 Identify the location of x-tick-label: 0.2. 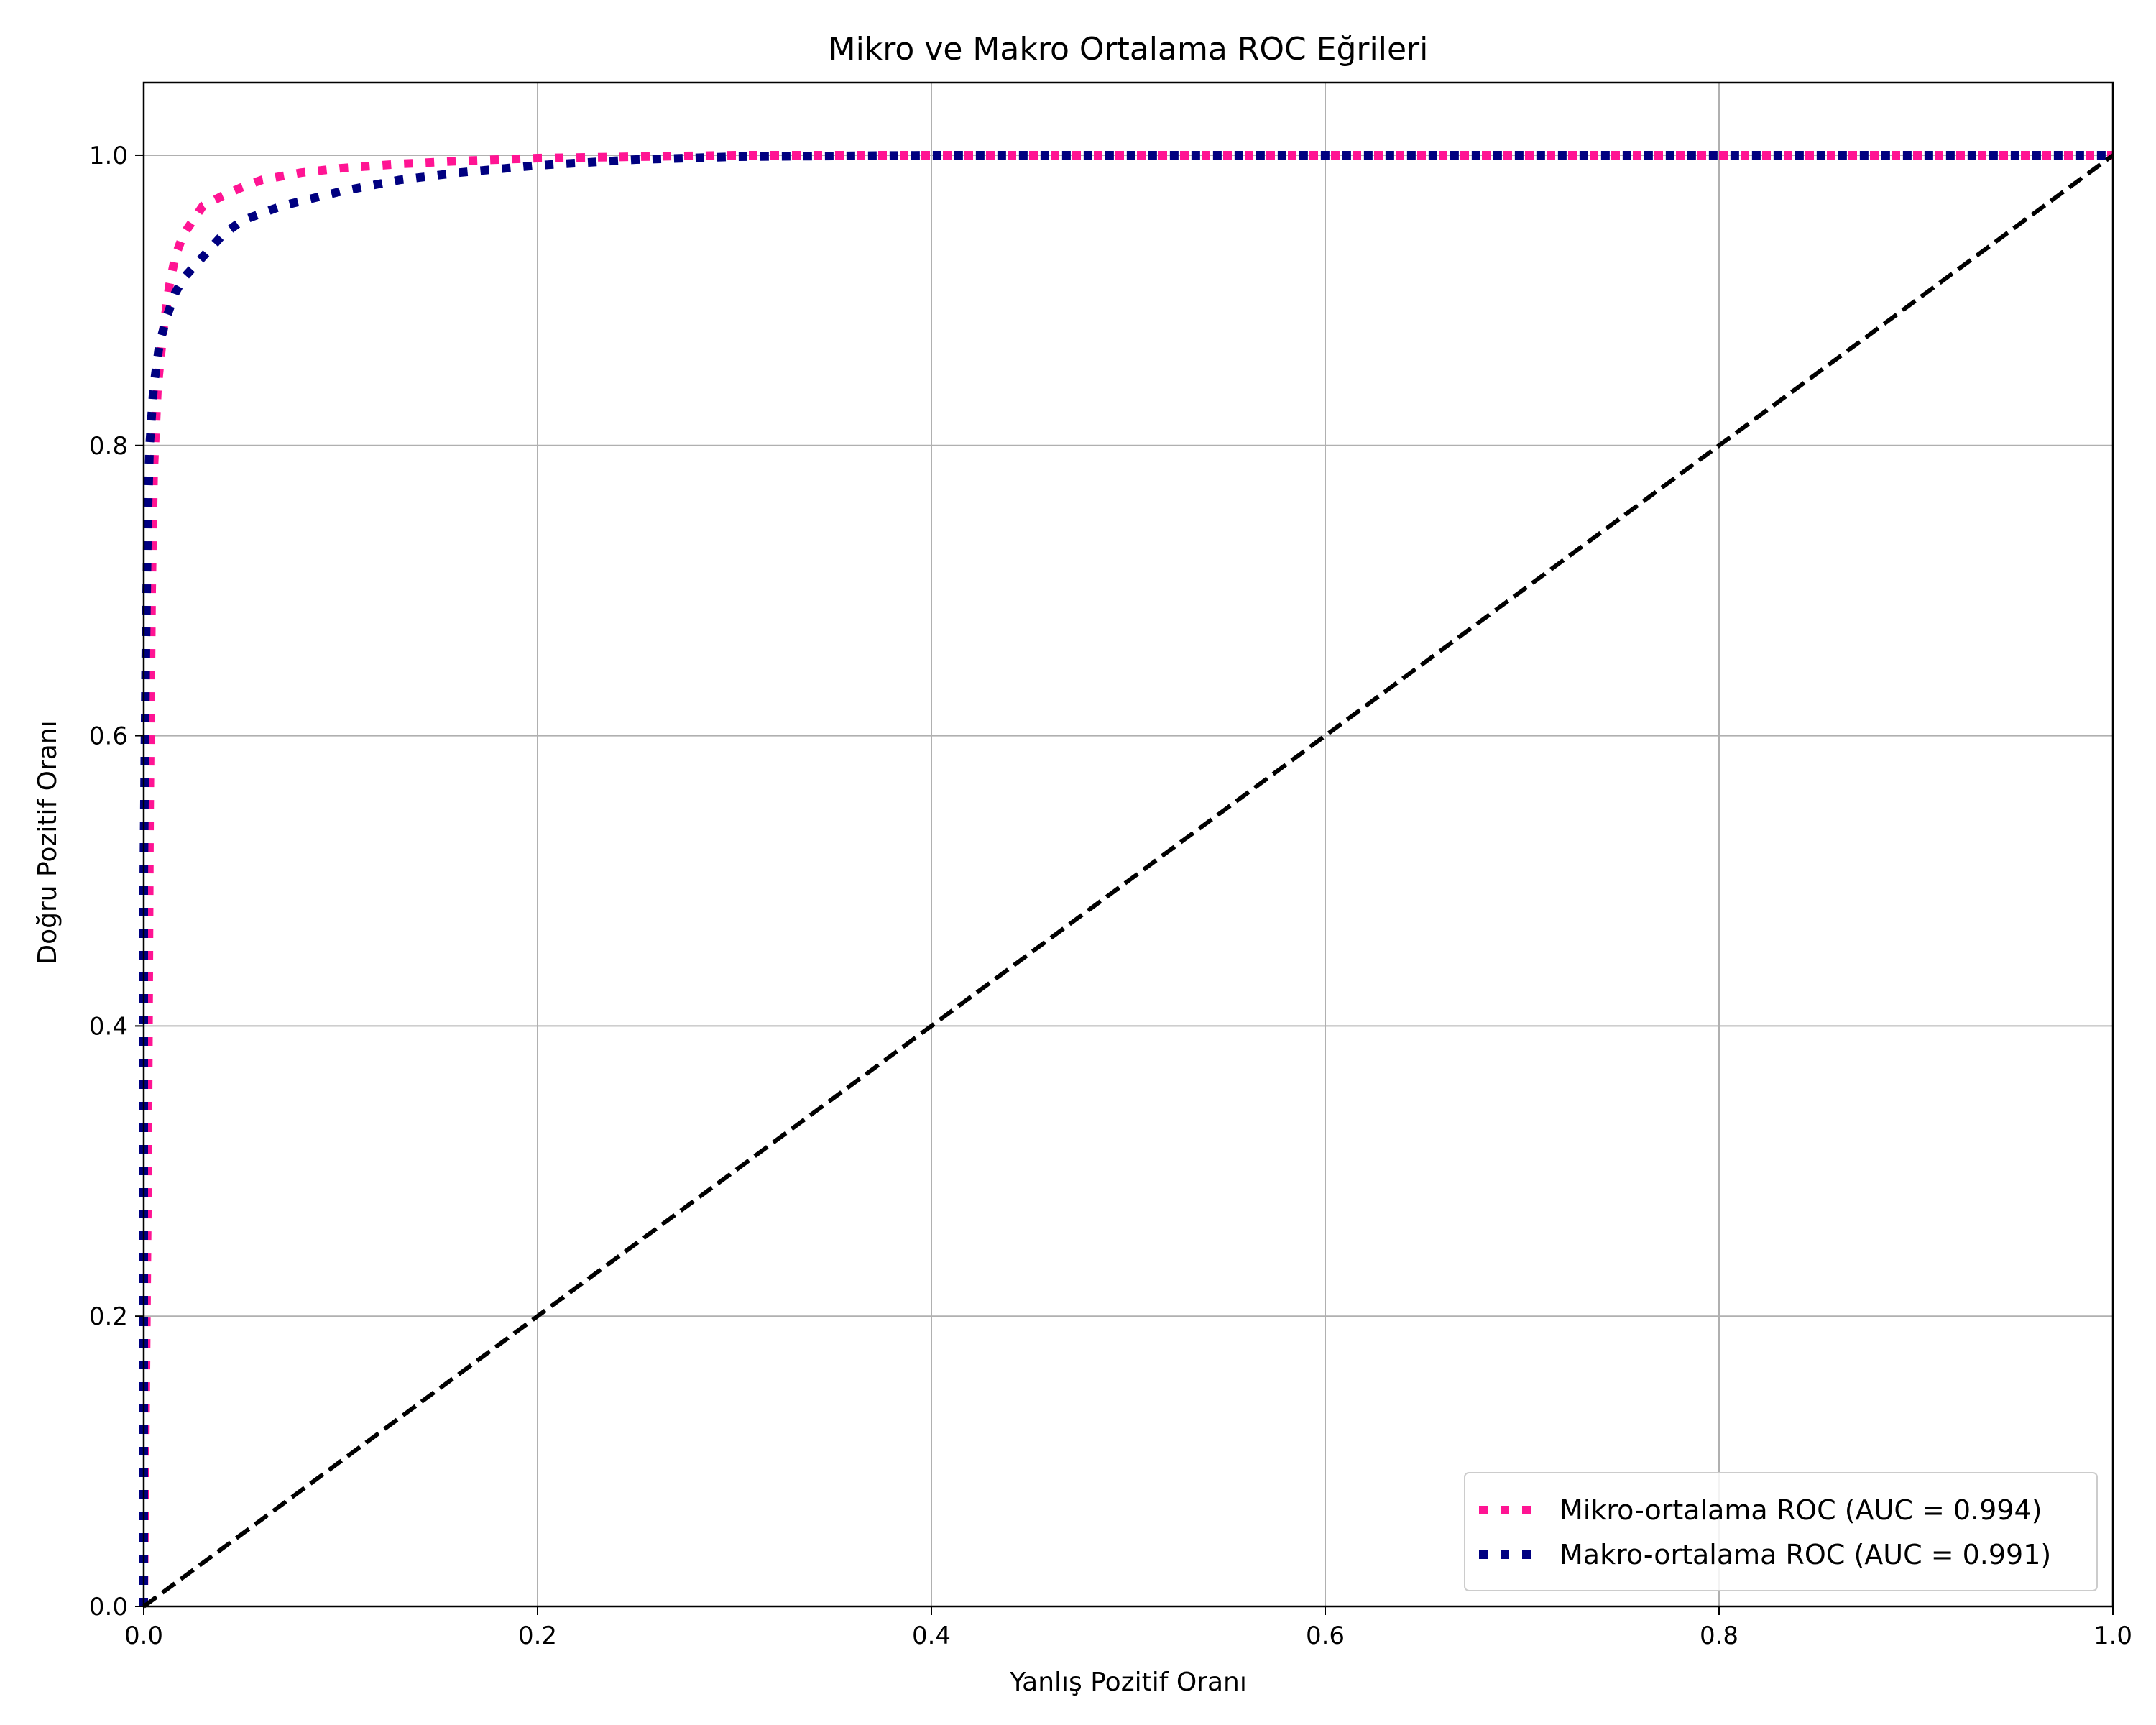
(537, 1636).